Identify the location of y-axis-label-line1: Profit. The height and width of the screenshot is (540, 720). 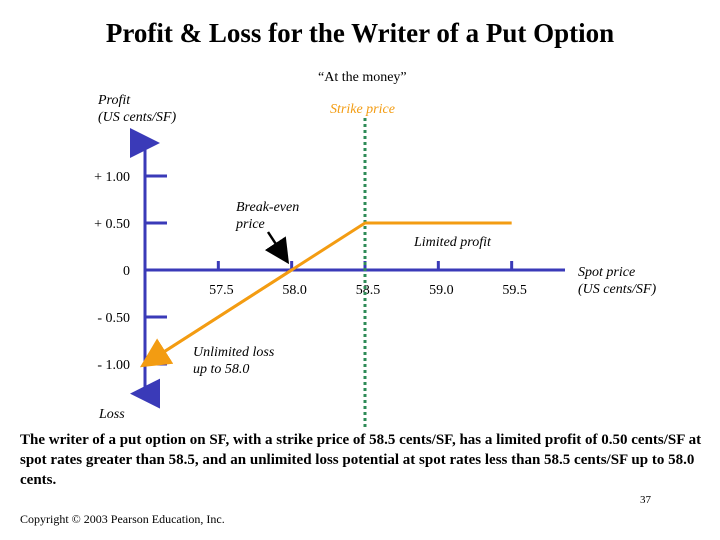
(114, 100).